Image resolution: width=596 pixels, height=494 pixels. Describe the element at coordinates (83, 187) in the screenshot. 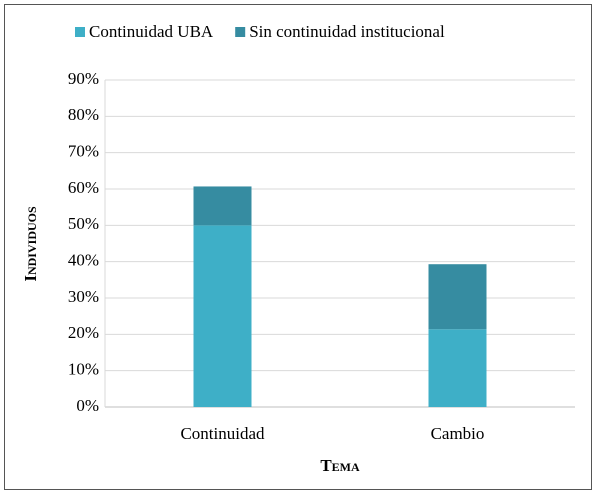

I see `y-tick-label: 60%` at that location.